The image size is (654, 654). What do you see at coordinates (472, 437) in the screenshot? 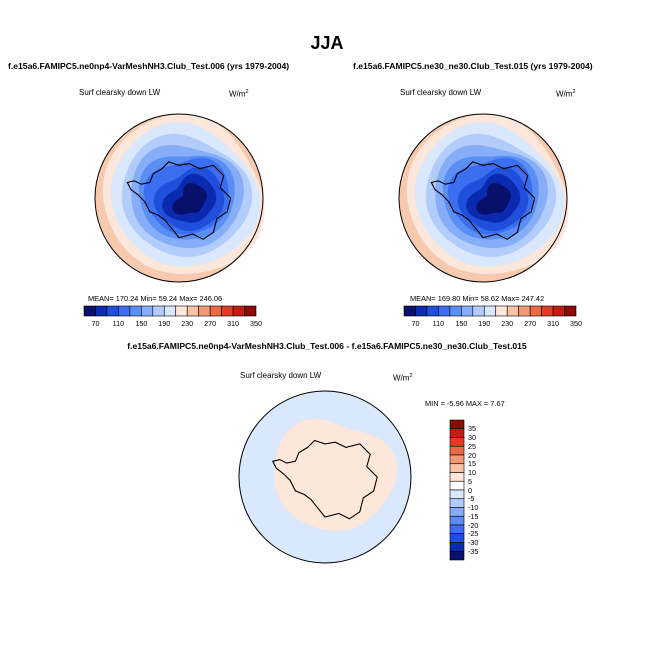
I see `colorbar-tick-label: 30` at bounding box center [472, 437].